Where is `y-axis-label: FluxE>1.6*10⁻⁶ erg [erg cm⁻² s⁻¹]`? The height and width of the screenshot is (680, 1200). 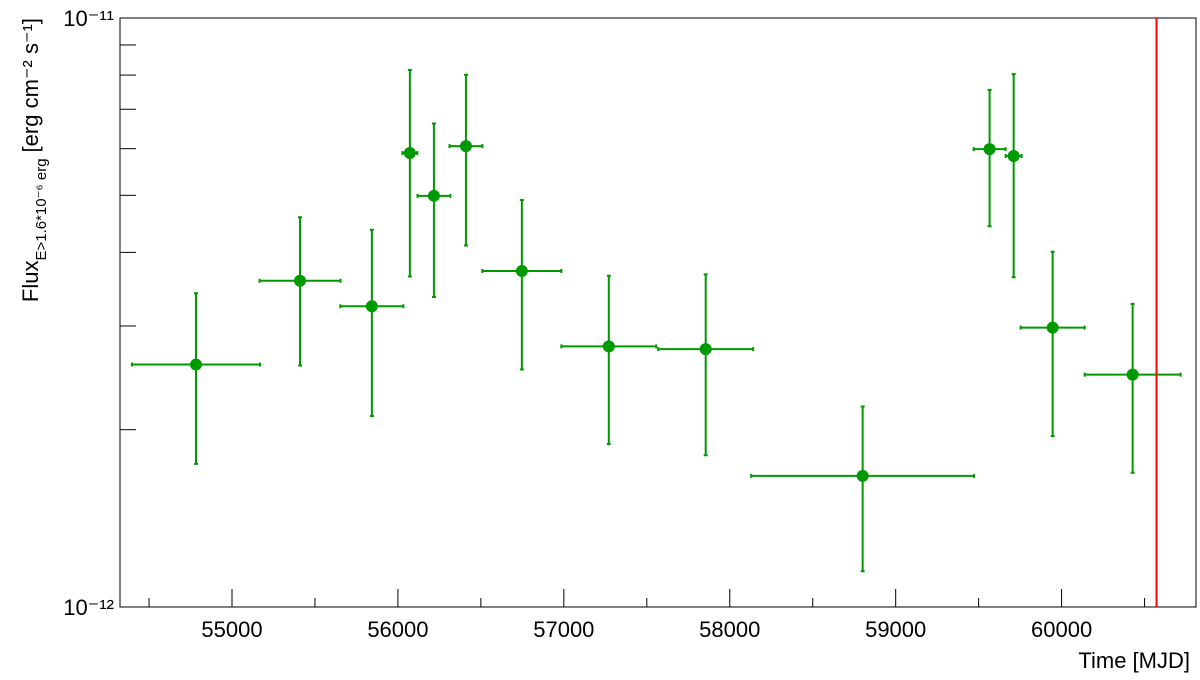 y-axis-label: FluxE>1.6*10⁻⁶ erg [erg cm⁻² s⁻¹] is located at coordinates (34, 160).